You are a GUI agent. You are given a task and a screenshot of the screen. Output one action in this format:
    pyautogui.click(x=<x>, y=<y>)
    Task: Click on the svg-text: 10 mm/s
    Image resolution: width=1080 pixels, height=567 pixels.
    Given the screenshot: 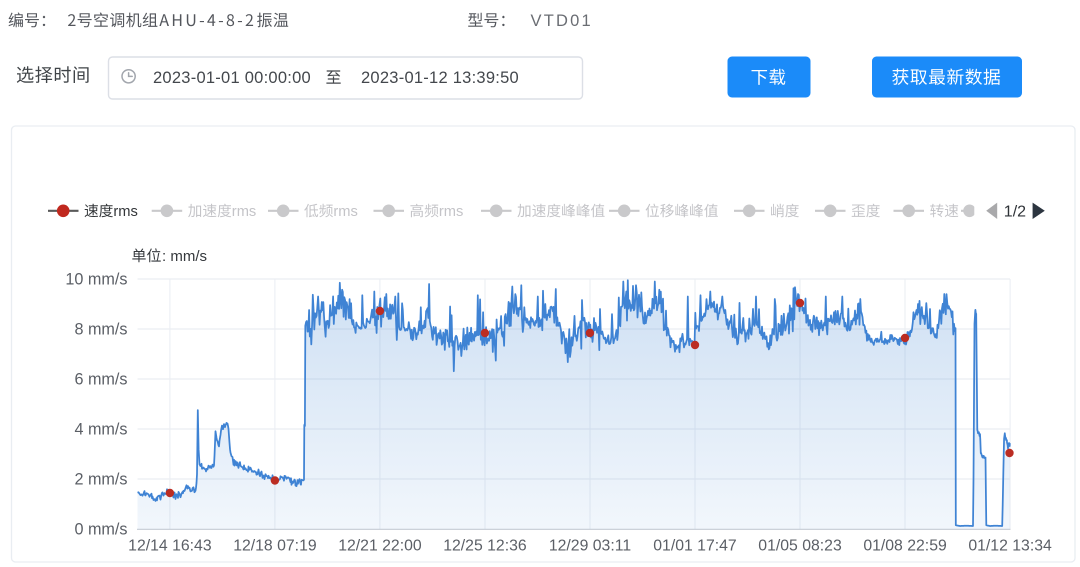 What is the action you would take?
    pyautogui.click(x=96, y=280)
    